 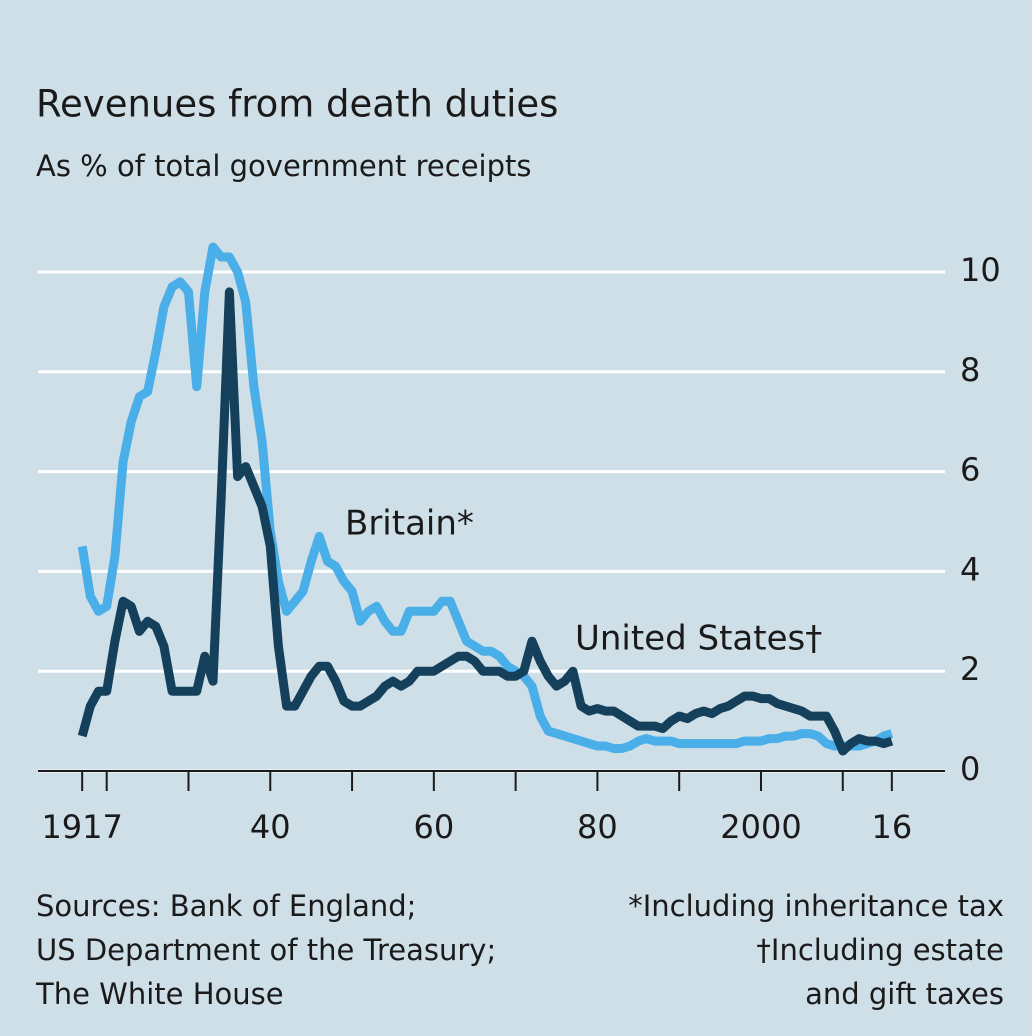 What do you see at coordinates (266, 950) in the screenshot?
I see `source-line: US Department of the Treasury;` at bounding box center [266, 950].